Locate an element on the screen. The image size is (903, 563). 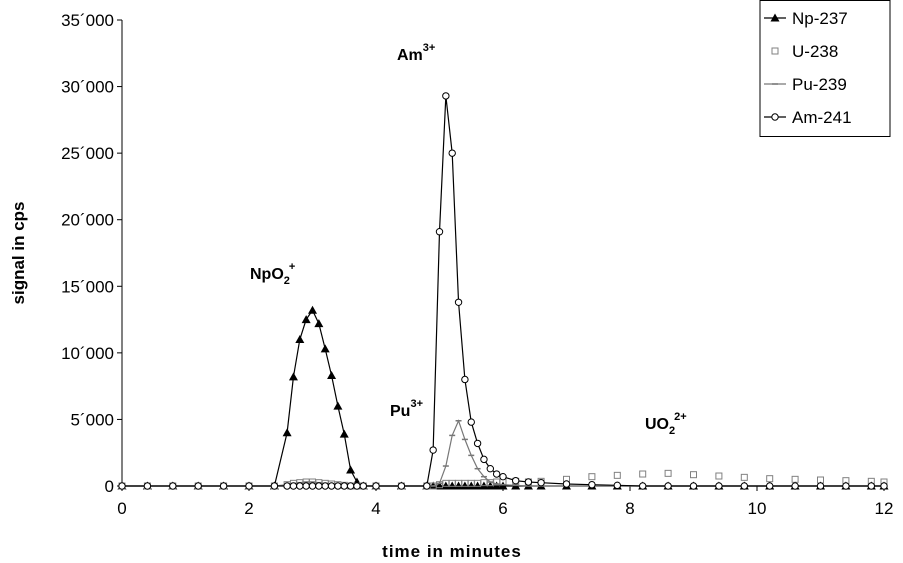
annotation-text: Am is located at coordinates (410, 55).